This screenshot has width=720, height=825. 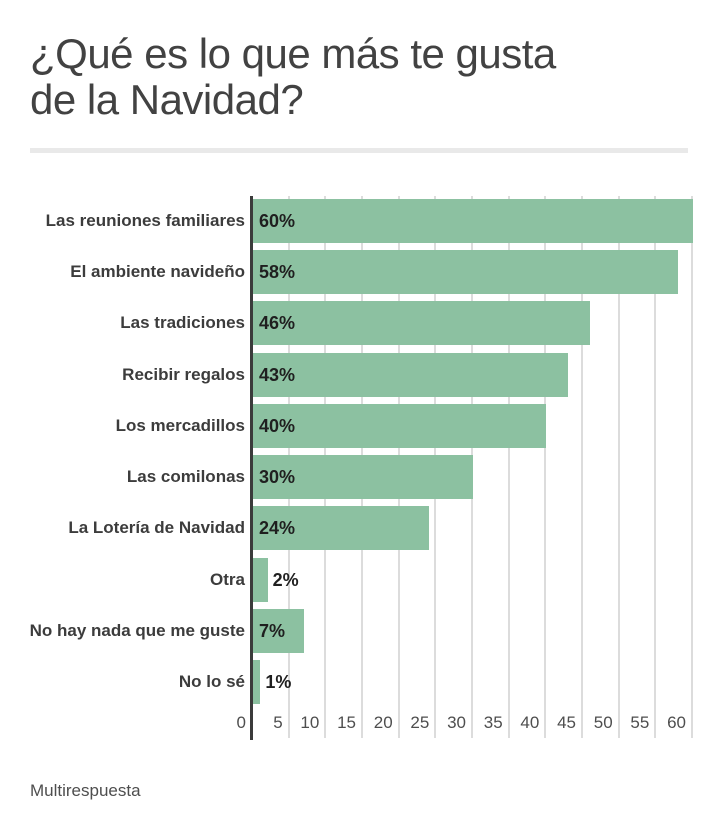 What do you see at coordinates (85, 790) in the screenshot?
I see `chart-footnote: Multirespuesta` at bounding box center [85, 790].